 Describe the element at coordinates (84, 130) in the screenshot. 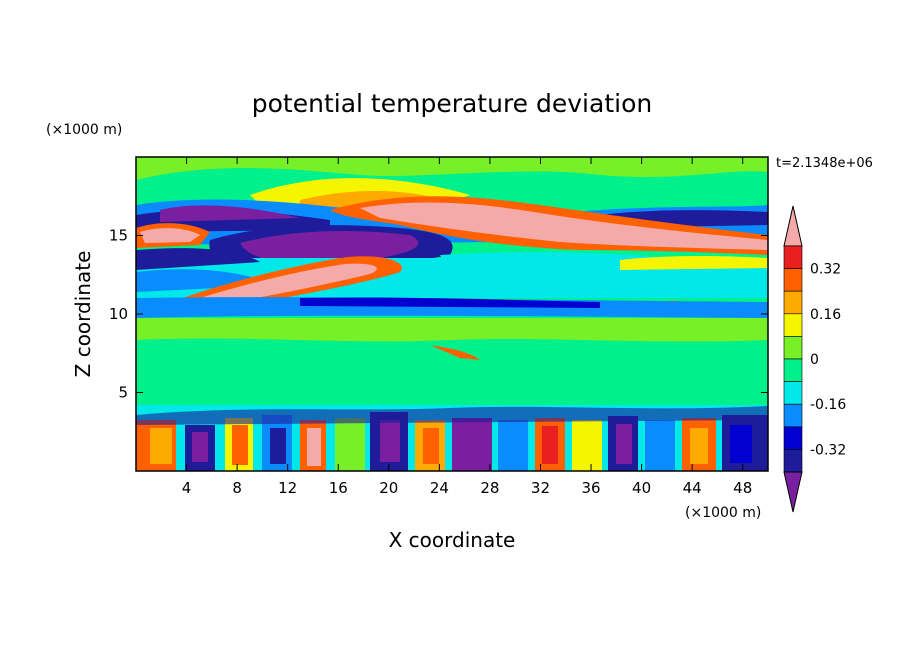

I see `y-unit-label: (×1000 m)` at that location.